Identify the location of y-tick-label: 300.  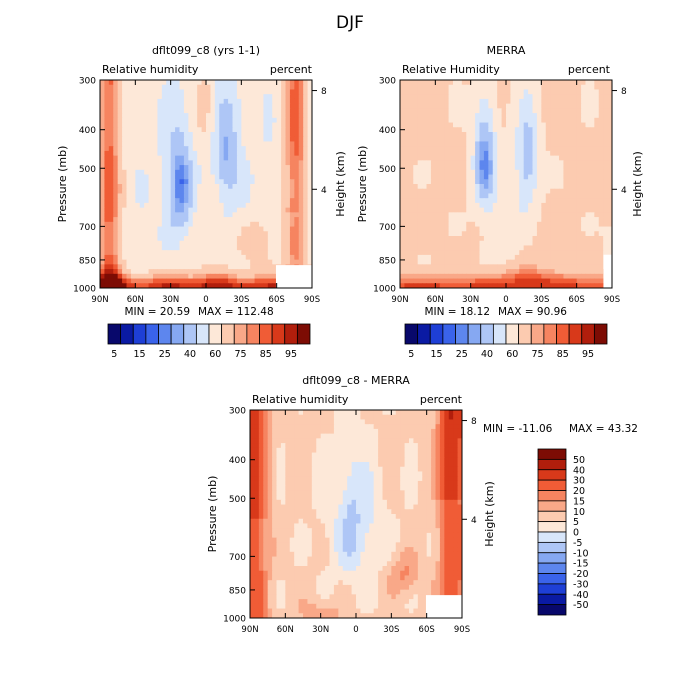
(387, 82).